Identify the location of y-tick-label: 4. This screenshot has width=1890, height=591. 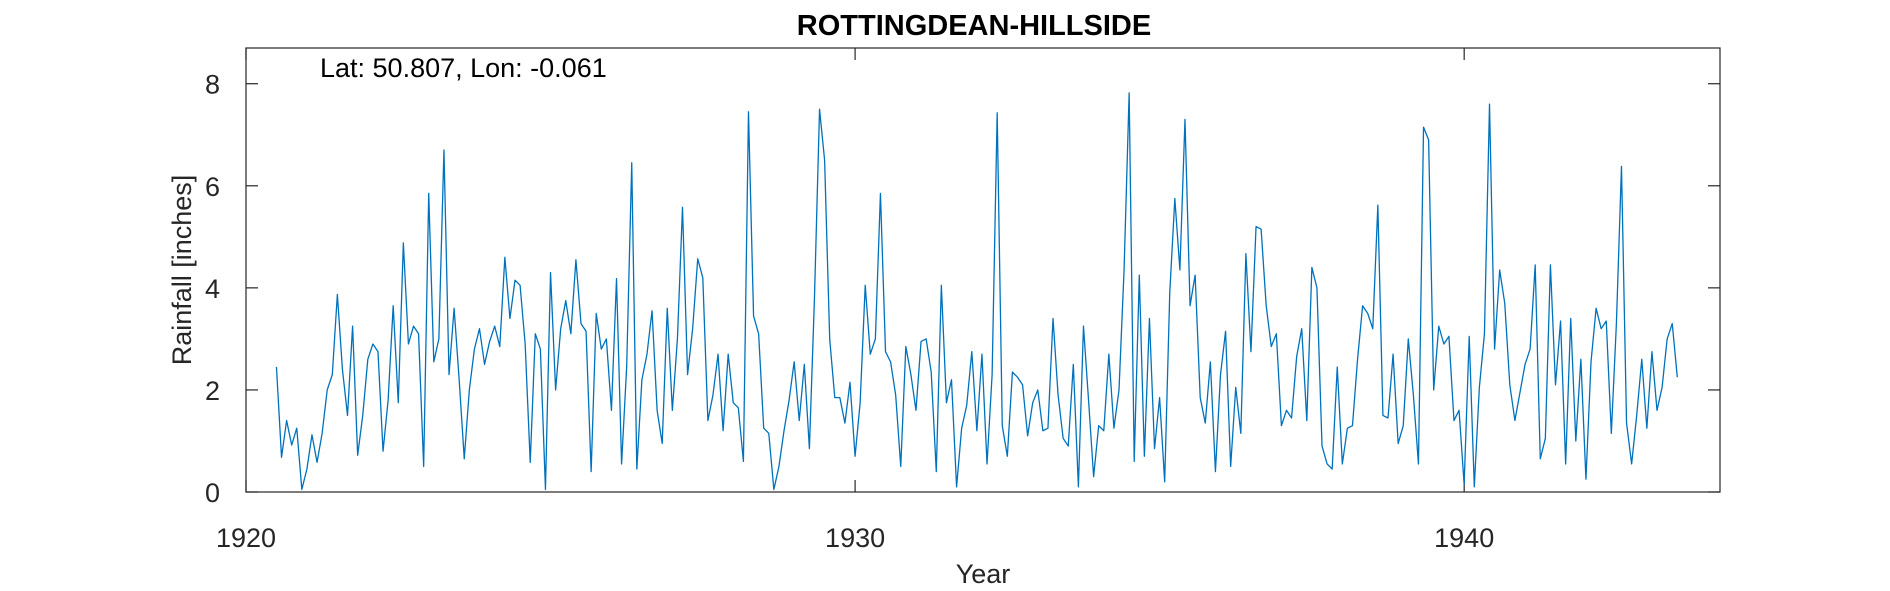
(212, 289).